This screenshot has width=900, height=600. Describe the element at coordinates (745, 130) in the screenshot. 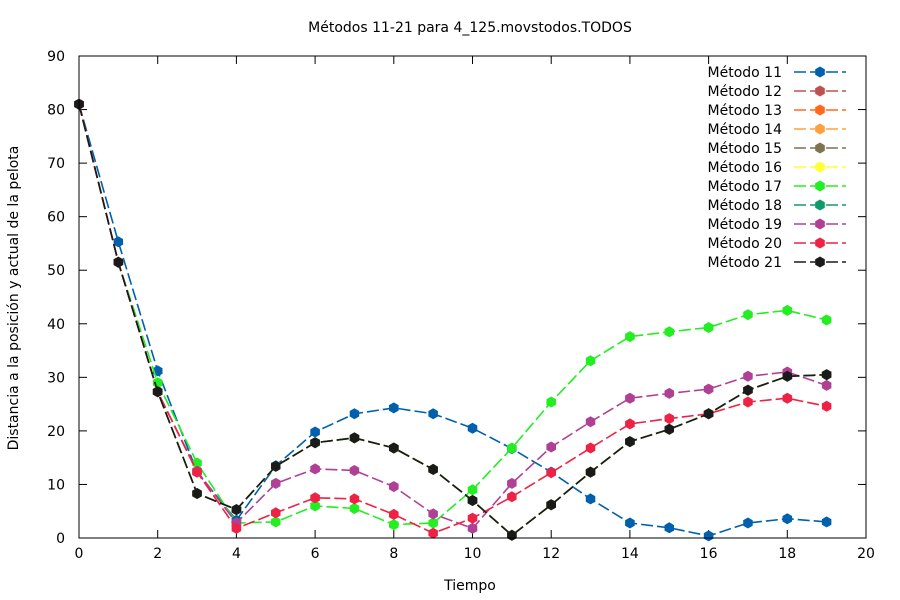

I see `legend-label: Método 14` at that location.